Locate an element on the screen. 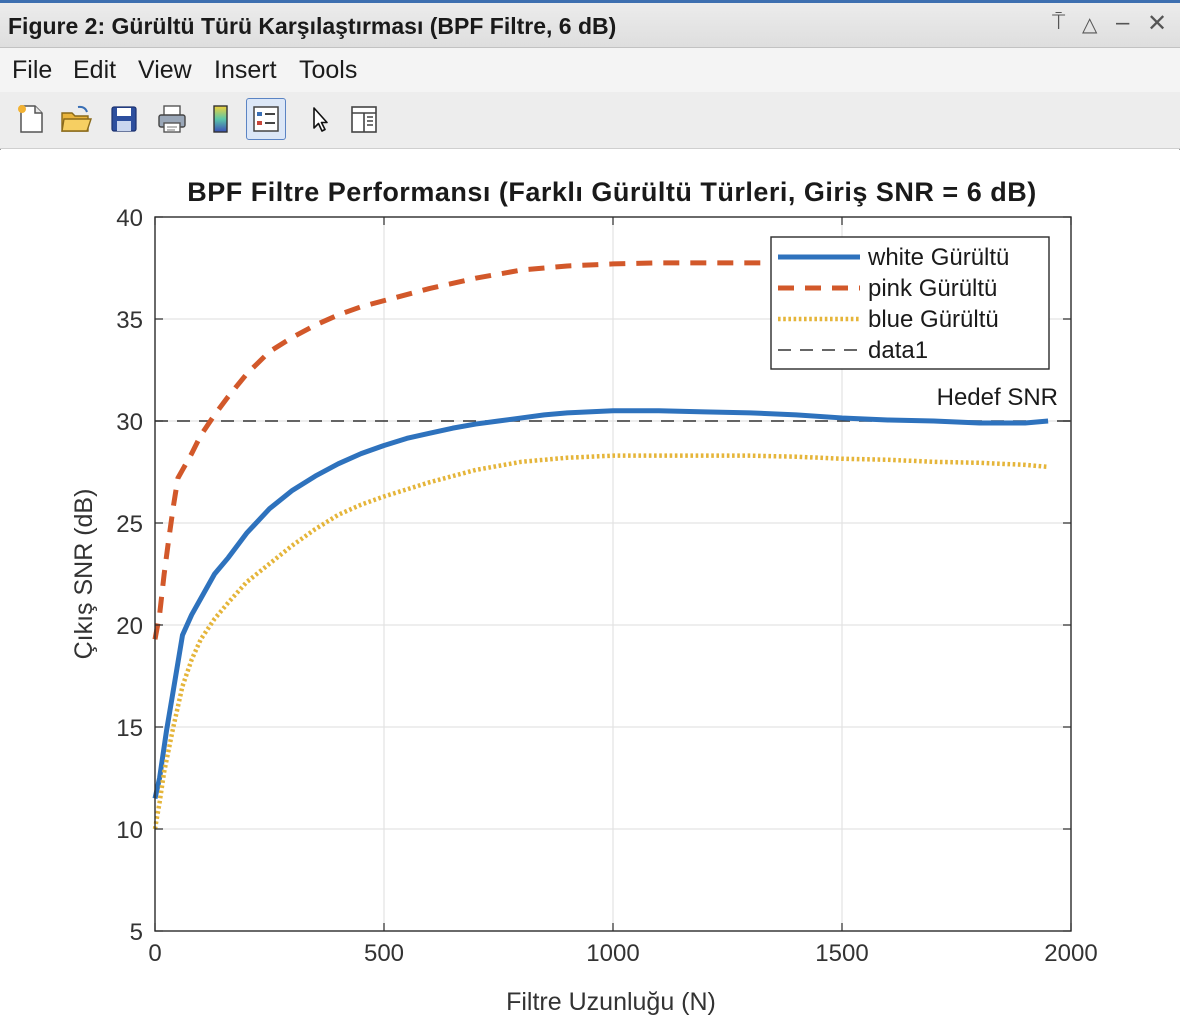 The image size is (1180, 1030). legend-label-1: pink Gürültü is located at coordinates (932, 288).